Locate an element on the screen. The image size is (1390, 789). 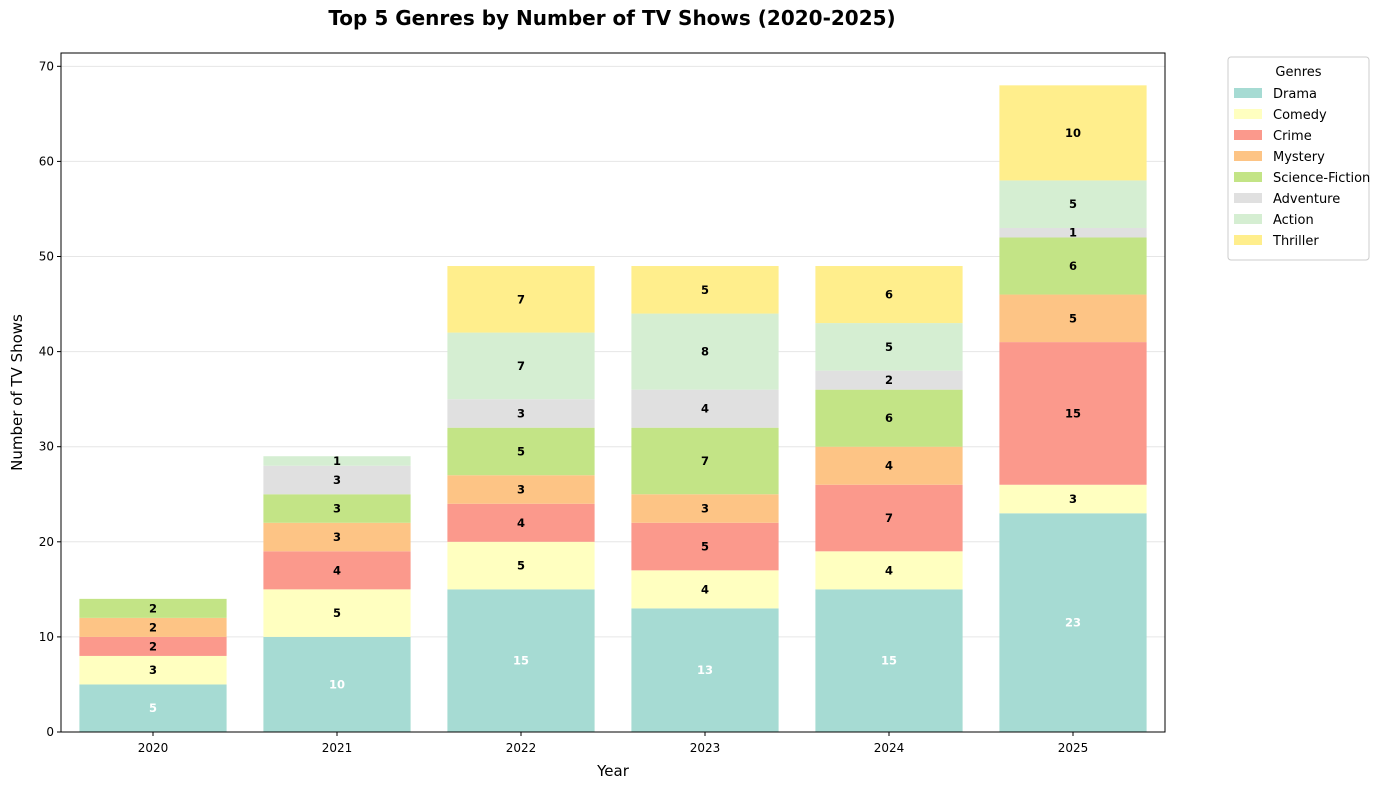
bar-adventure-2022 is located at coordinates (521, 413).